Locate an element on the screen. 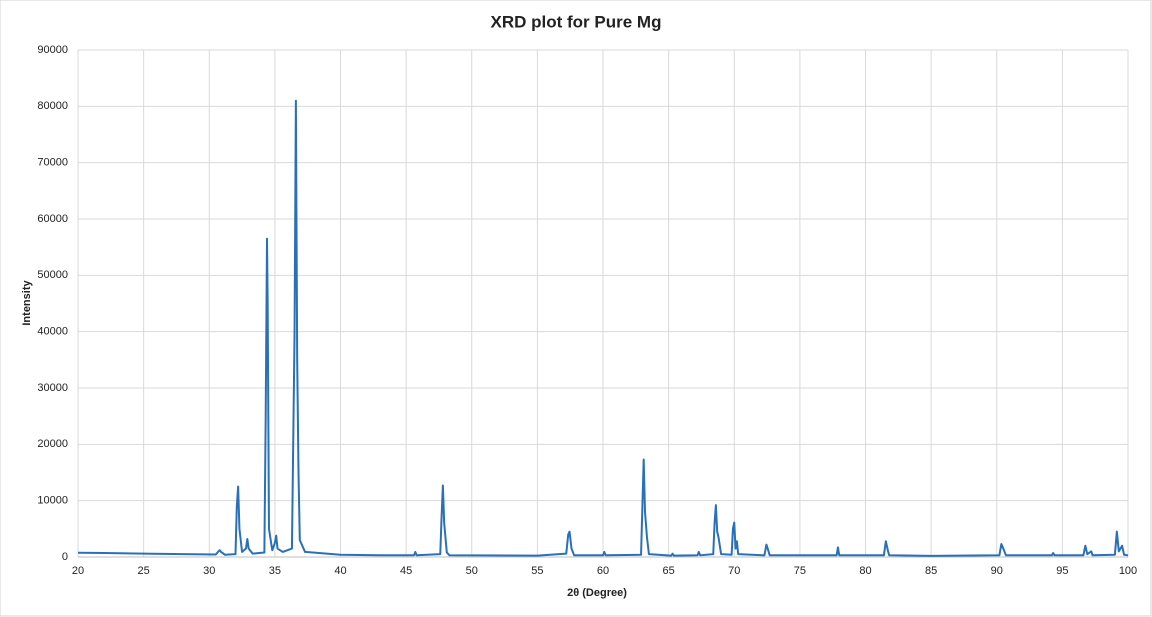  x-tick-label: 75 is located at coordinates (800, 571).